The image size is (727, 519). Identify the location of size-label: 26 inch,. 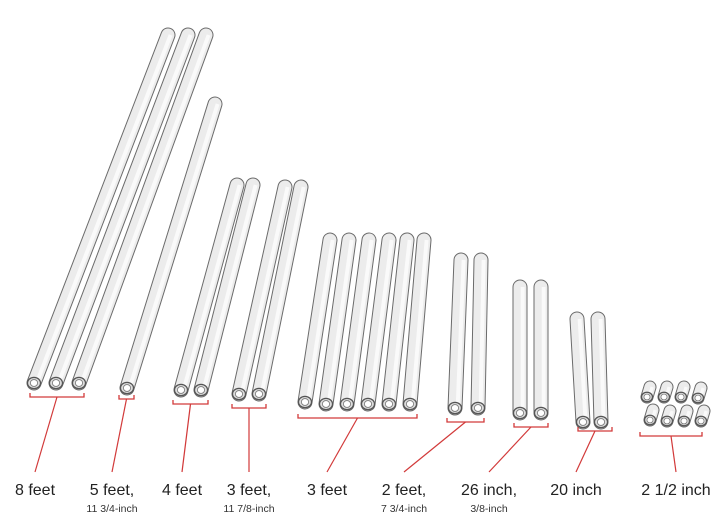
(489, 490).